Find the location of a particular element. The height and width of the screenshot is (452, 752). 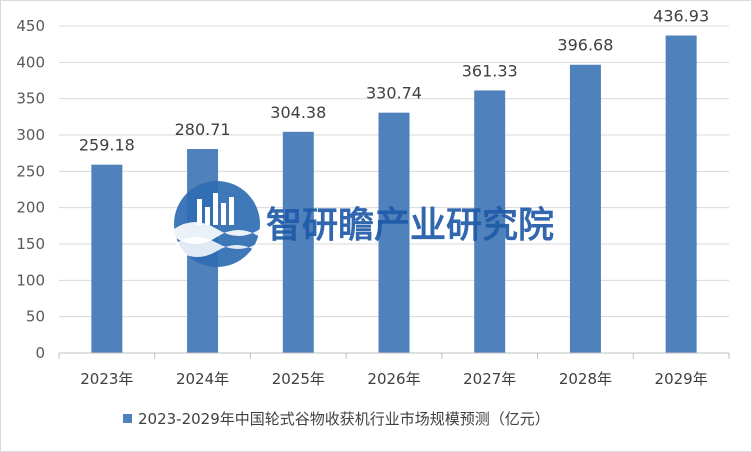

x-tick-label: 2027年 is located at coordinates (489, 379).